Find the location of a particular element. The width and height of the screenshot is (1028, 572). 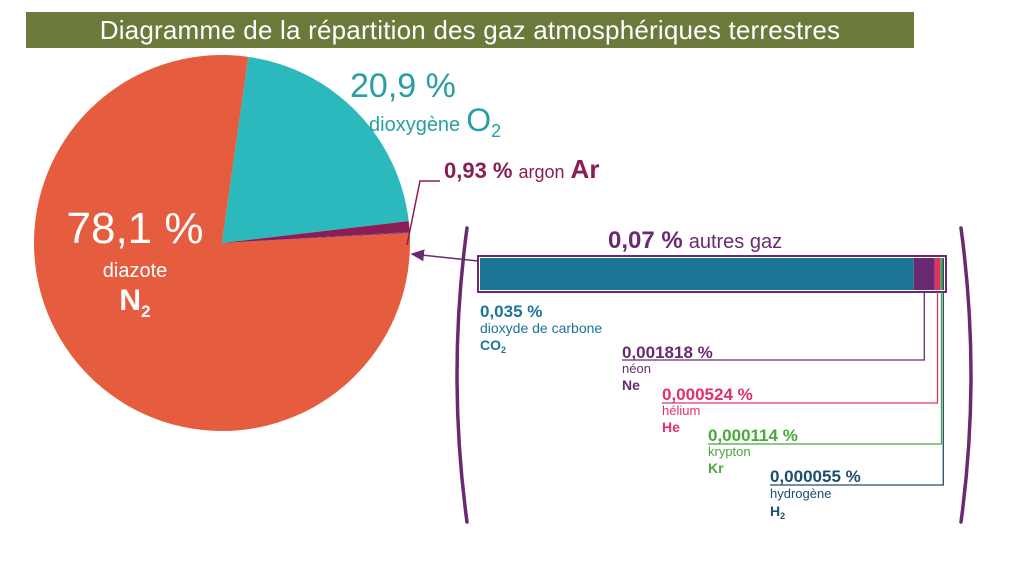

bar-frame is located at coordinates (712, 274).